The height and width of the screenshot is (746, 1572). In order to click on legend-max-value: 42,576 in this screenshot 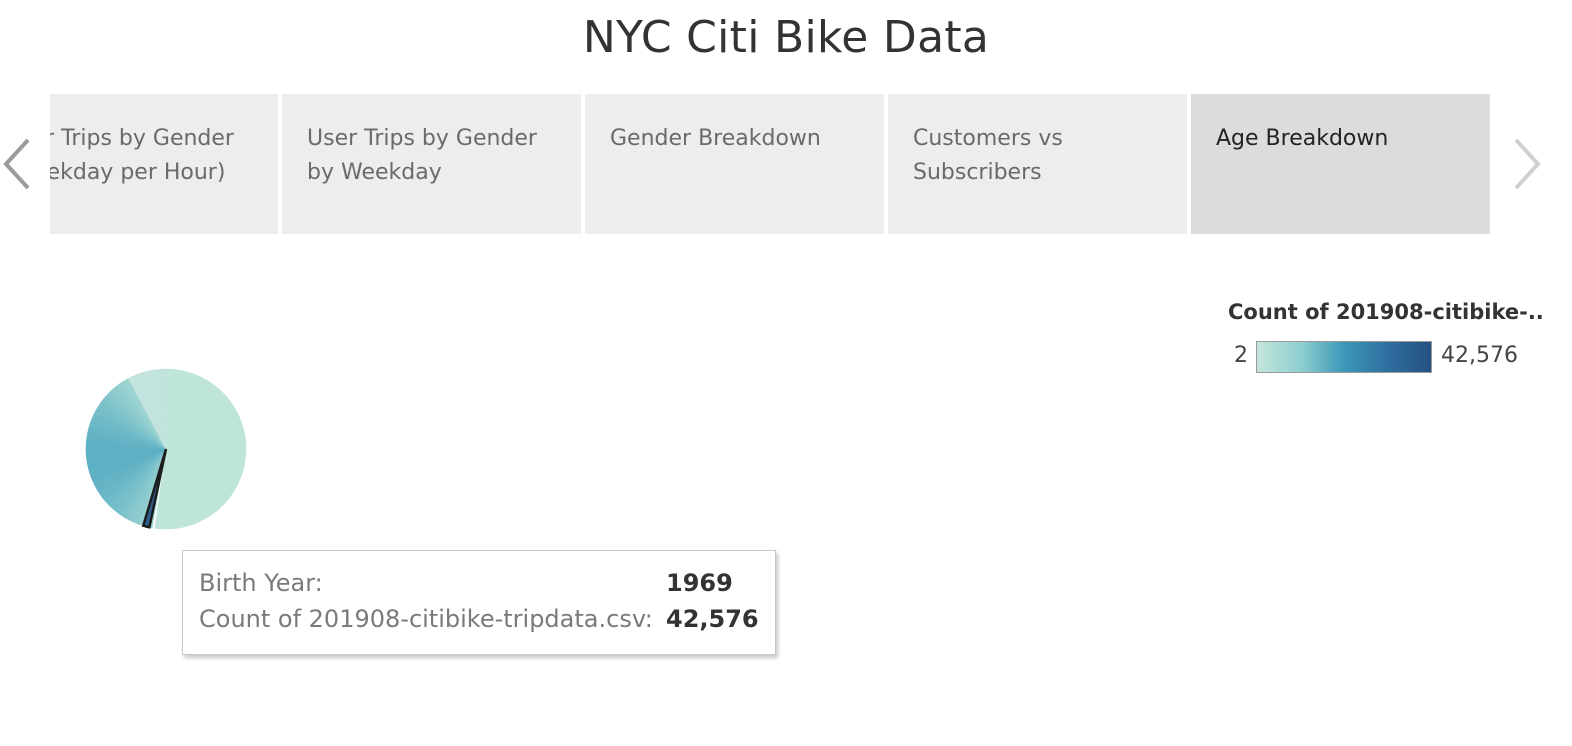, I will do `click(1479, 355)`.